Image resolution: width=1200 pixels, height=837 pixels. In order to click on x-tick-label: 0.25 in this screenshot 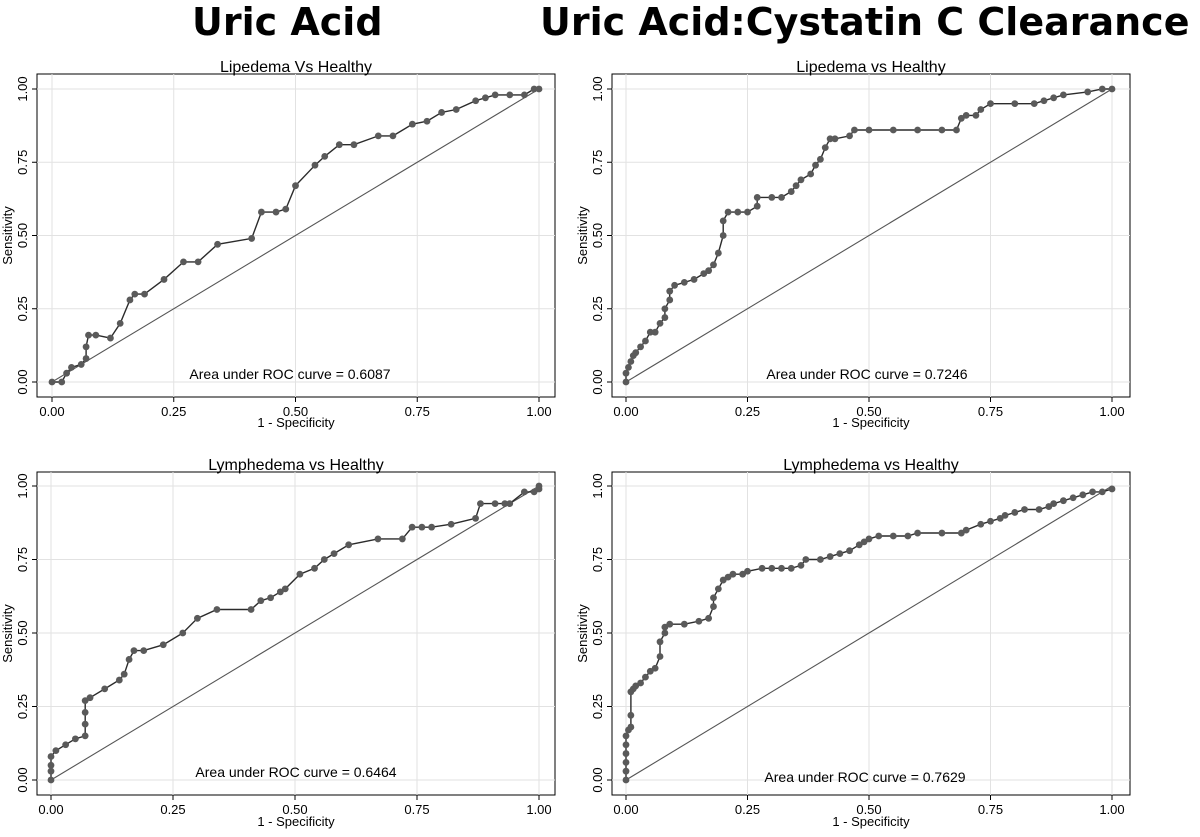, I will do `click(172, 809)`.